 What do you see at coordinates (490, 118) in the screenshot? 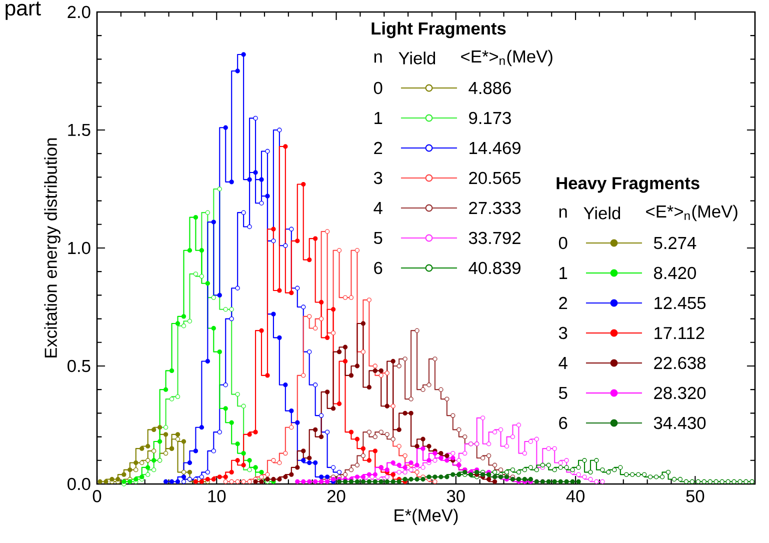
I see `legend-label: 9.173` at bounding box center [490, 118].